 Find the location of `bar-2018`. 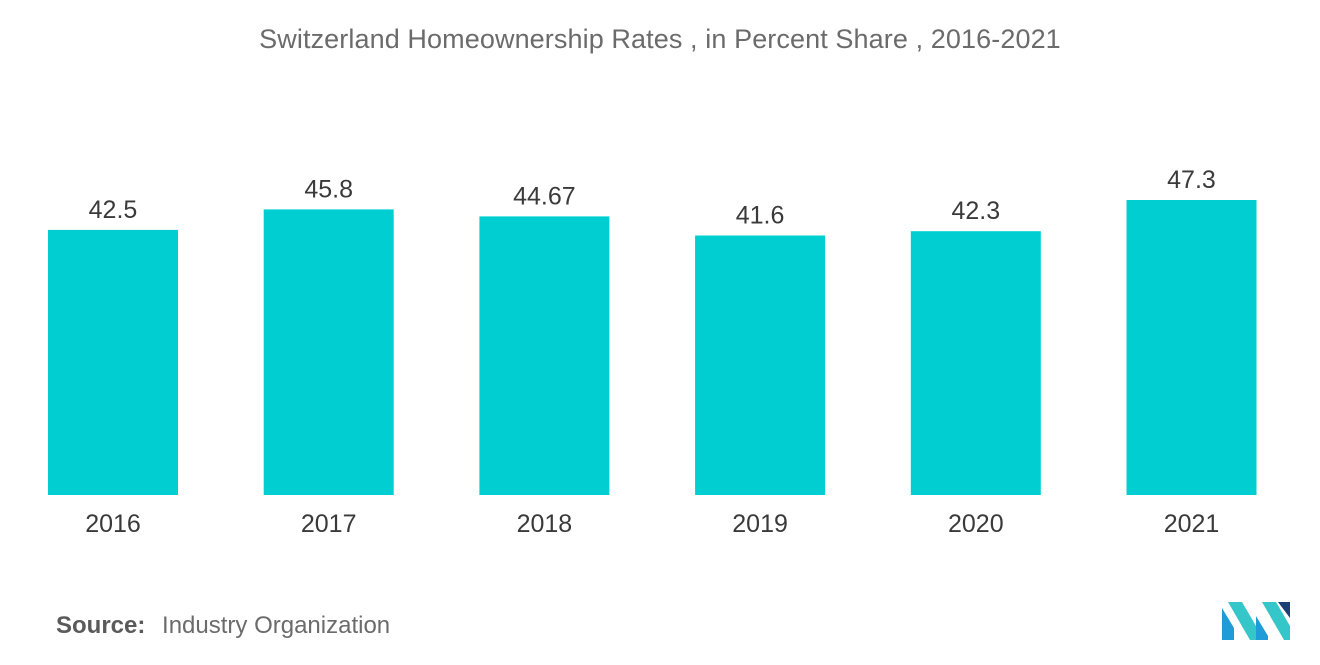

bar-2018 is located at coordinates (544, 355).